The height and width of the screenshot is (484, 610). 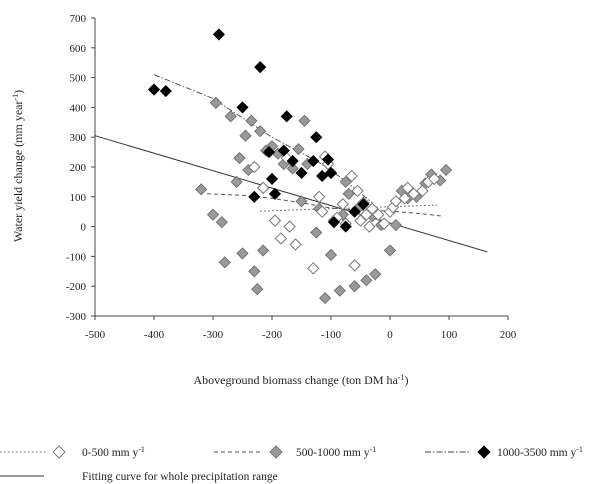 I want to click on y-tick-label: 300, so click(x=78, y=138).